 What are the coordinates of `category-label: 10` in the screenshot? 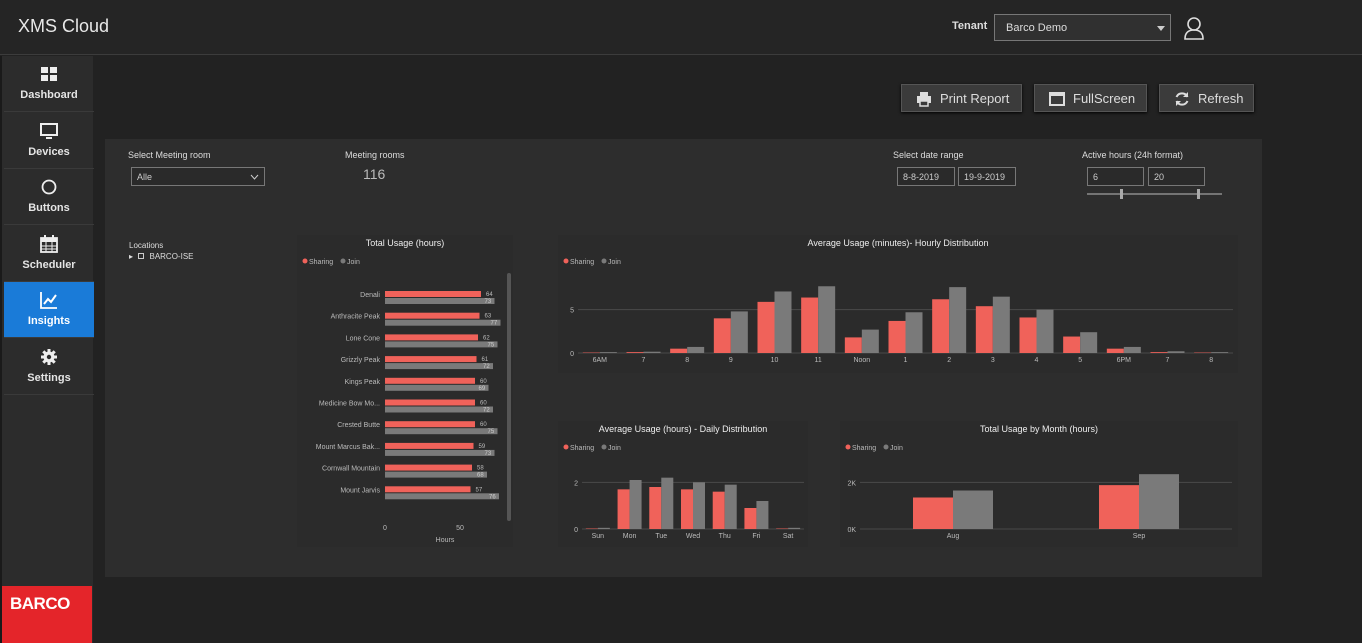 It's located at (775, 360).